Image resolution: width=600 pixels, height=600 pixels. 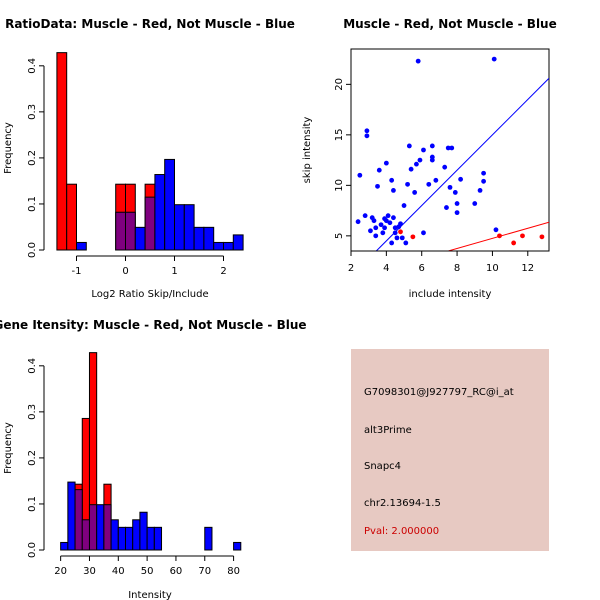 What do you see at coordinates (402, 531) in the screenshot?
I see `pval-label: Pval: 2.000000` at bounding box center [402, 531].